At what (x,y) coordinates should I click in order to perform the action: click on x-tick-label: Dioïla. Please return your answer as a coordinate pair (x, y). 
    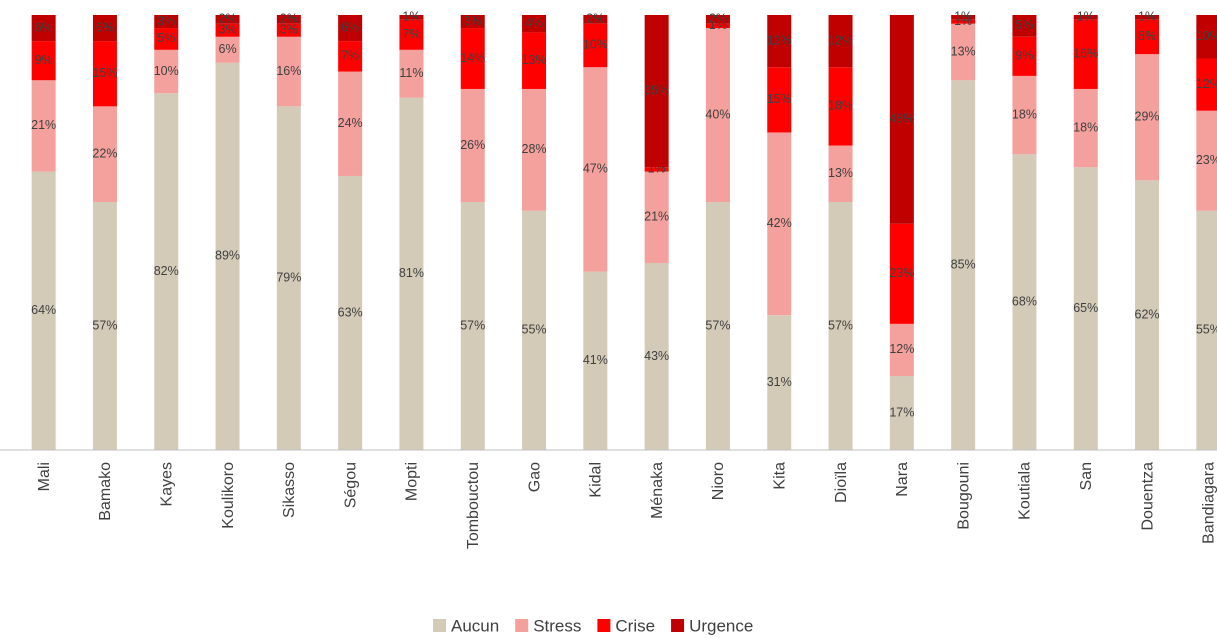
    Looking at the image, I should click on (841, 482).